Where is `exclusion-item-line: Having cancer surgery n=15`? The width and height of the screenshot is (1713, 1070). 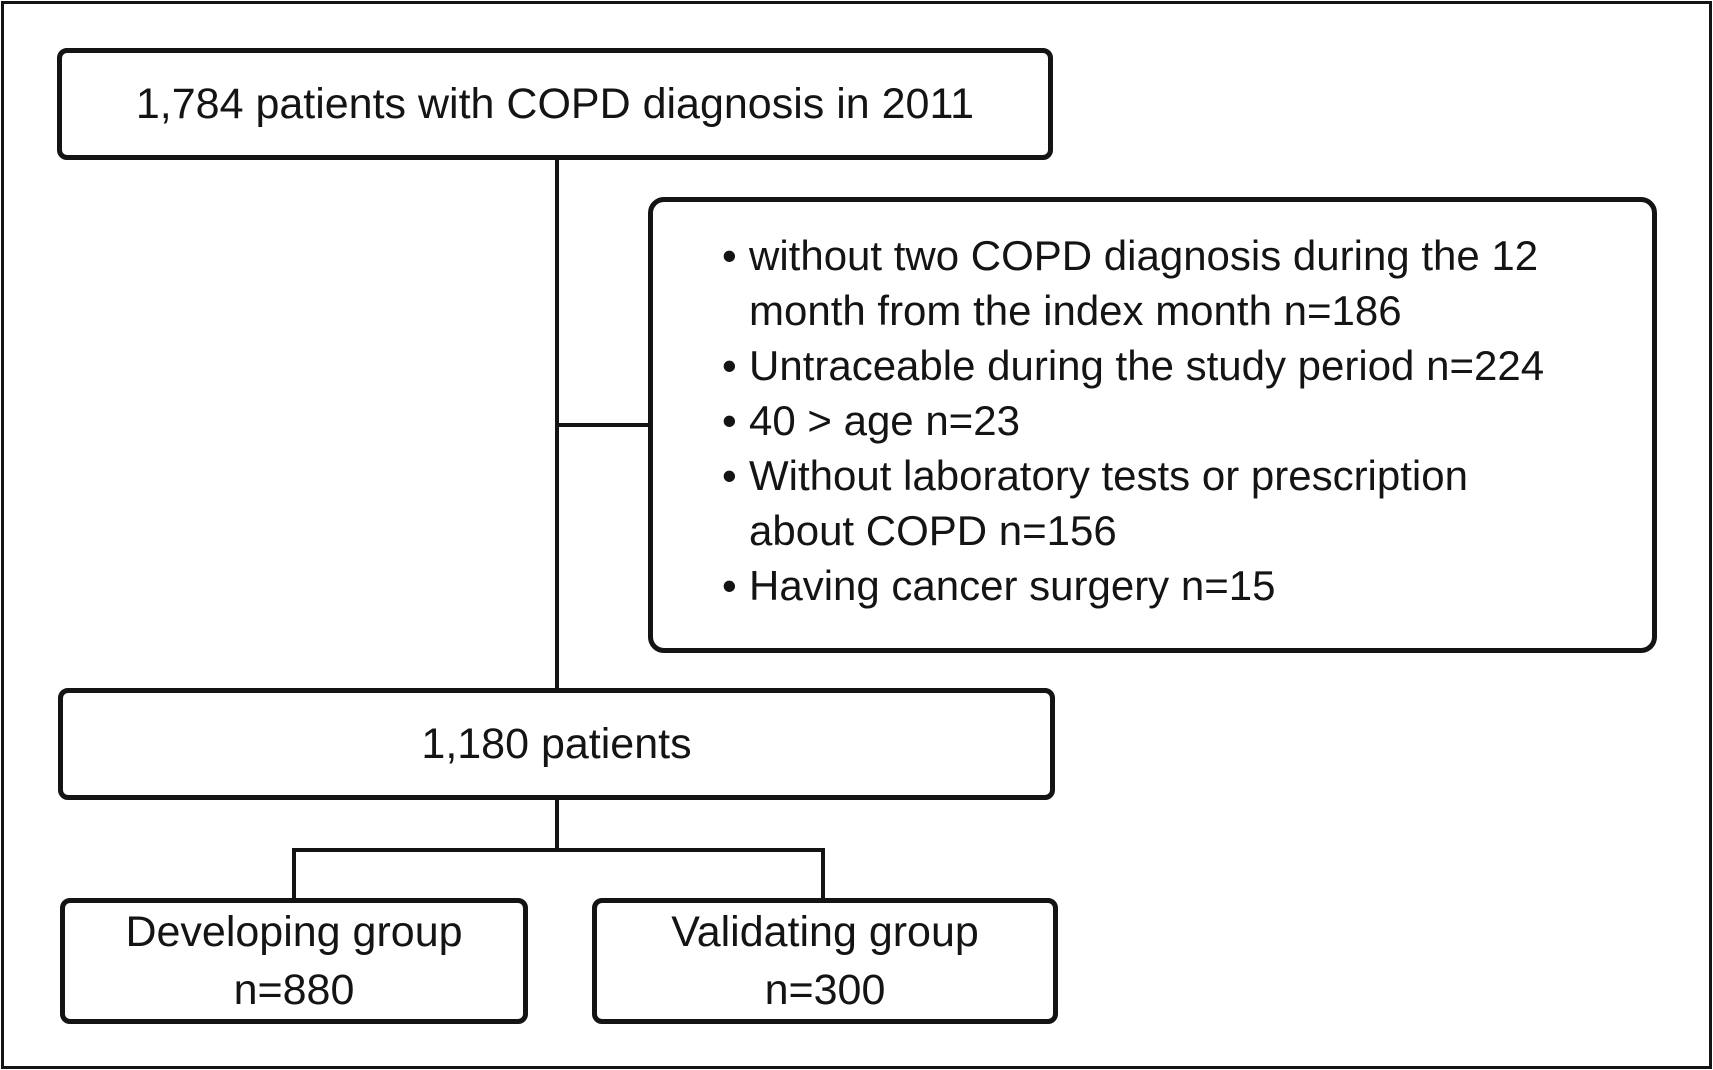 exclusion-item-line: Having cancer surgery n=15 is located at coordinates (1012, 585).